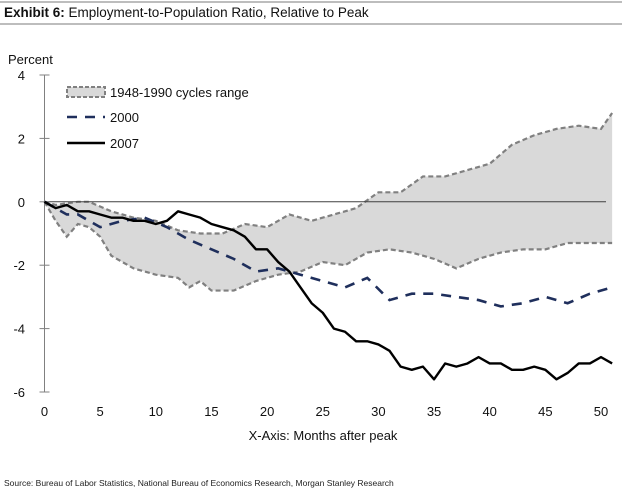 Image resolution: width=622 pixels, height=501 pixels. I want to click on legend-2000-label: 2000, so click(124, 117).